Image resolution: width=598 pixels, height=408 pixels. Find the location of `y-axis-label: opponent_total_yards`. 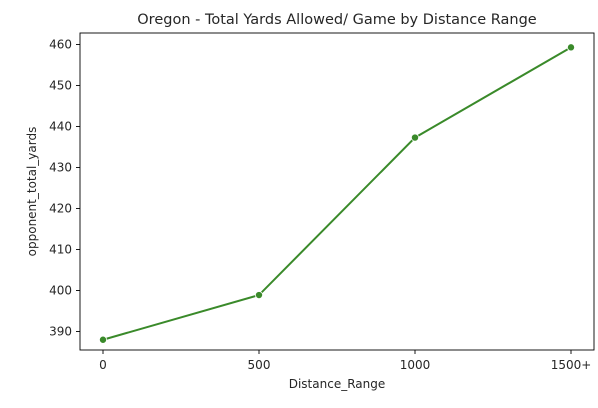

y-axis-label: opponent_total_yards is located at coordinates (32, 192).